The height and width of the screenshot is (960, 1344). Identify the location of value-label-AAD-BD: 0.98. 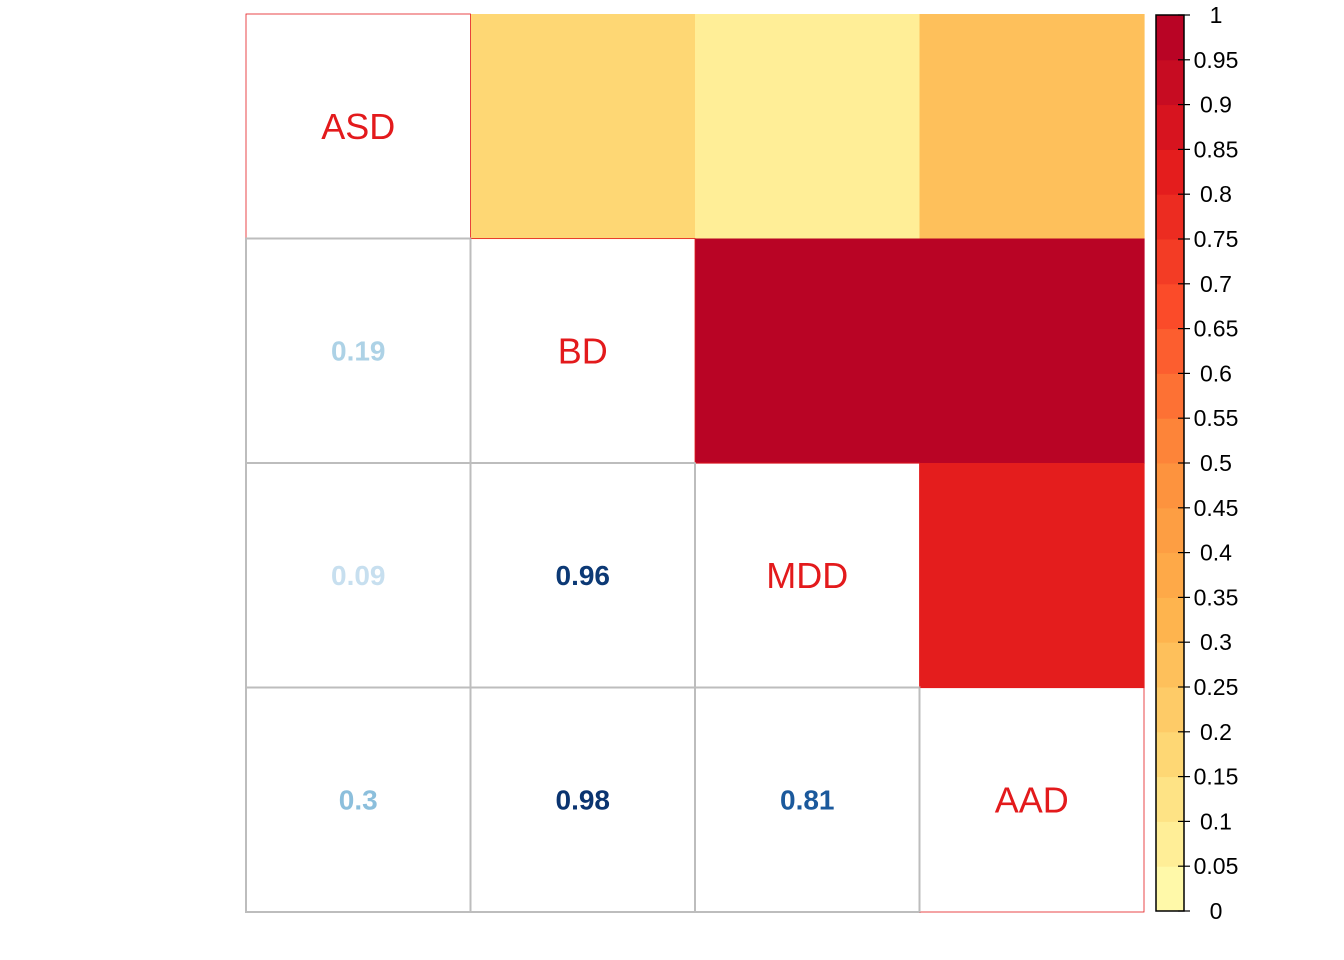
(583, 799).